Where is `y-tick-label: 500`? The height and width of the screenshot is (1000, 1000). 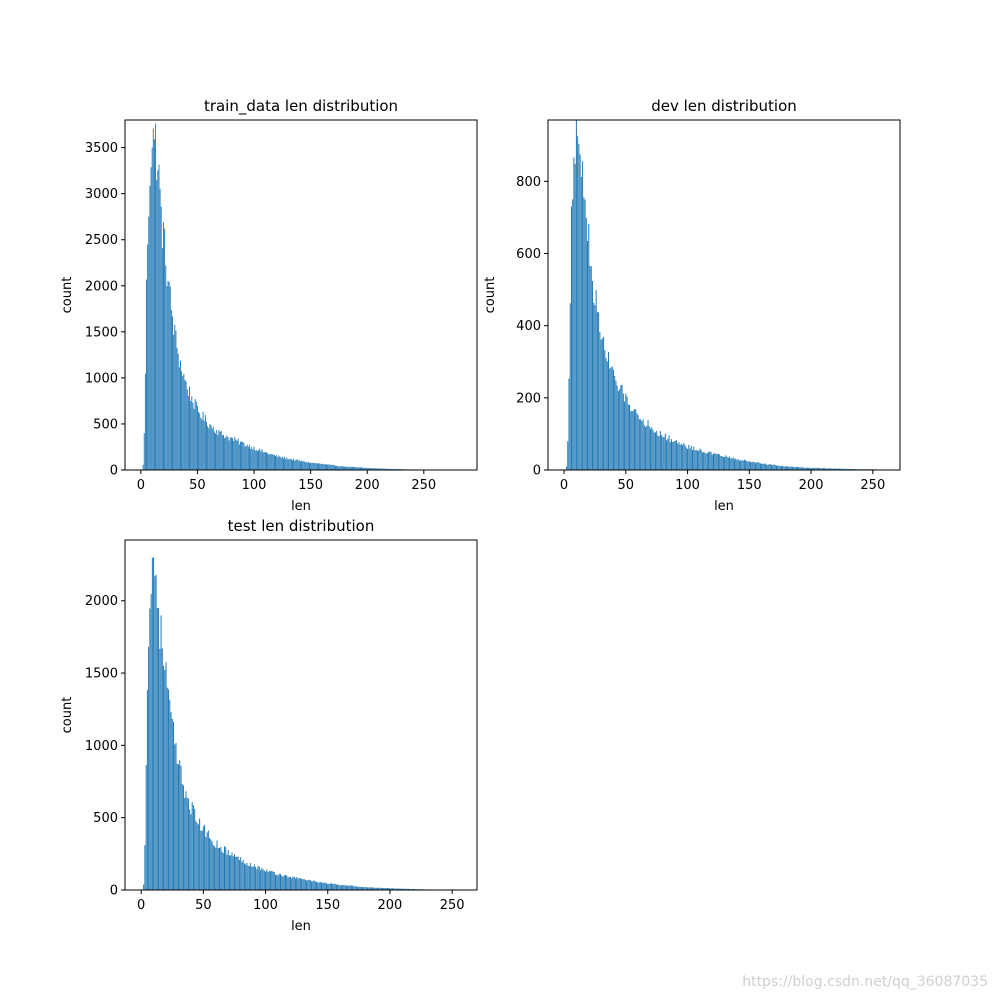 y-tick-label: 500 is located at coordinates (105, 818).